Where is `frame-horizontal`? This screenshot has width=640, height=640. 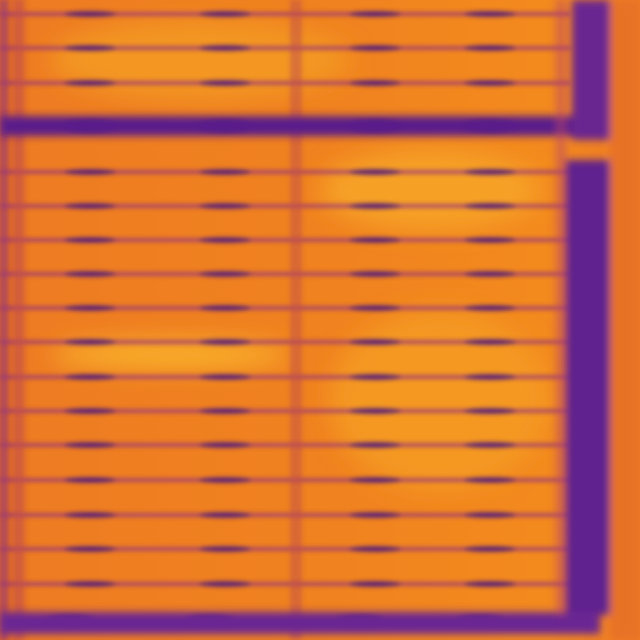 frame-horizontal is located at coordinates (300, 126).